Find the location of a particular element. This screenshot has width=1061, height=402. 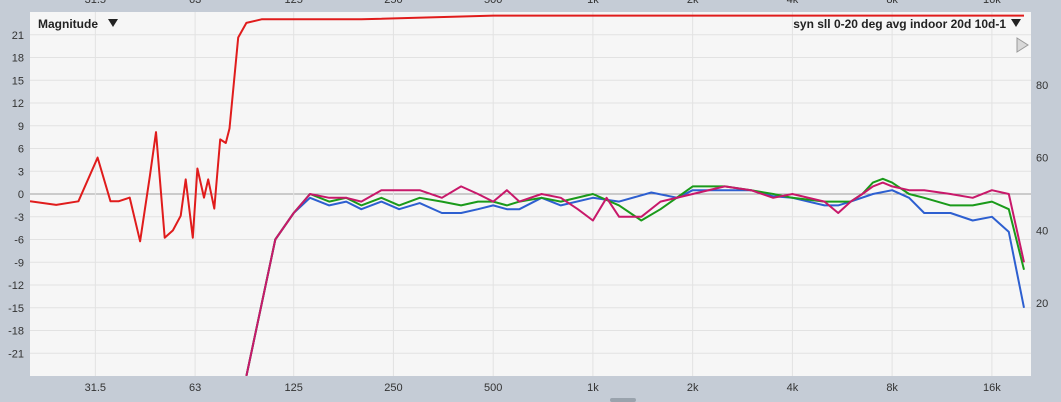

y-tick-label: 21 is located at coordinates (18, 36).